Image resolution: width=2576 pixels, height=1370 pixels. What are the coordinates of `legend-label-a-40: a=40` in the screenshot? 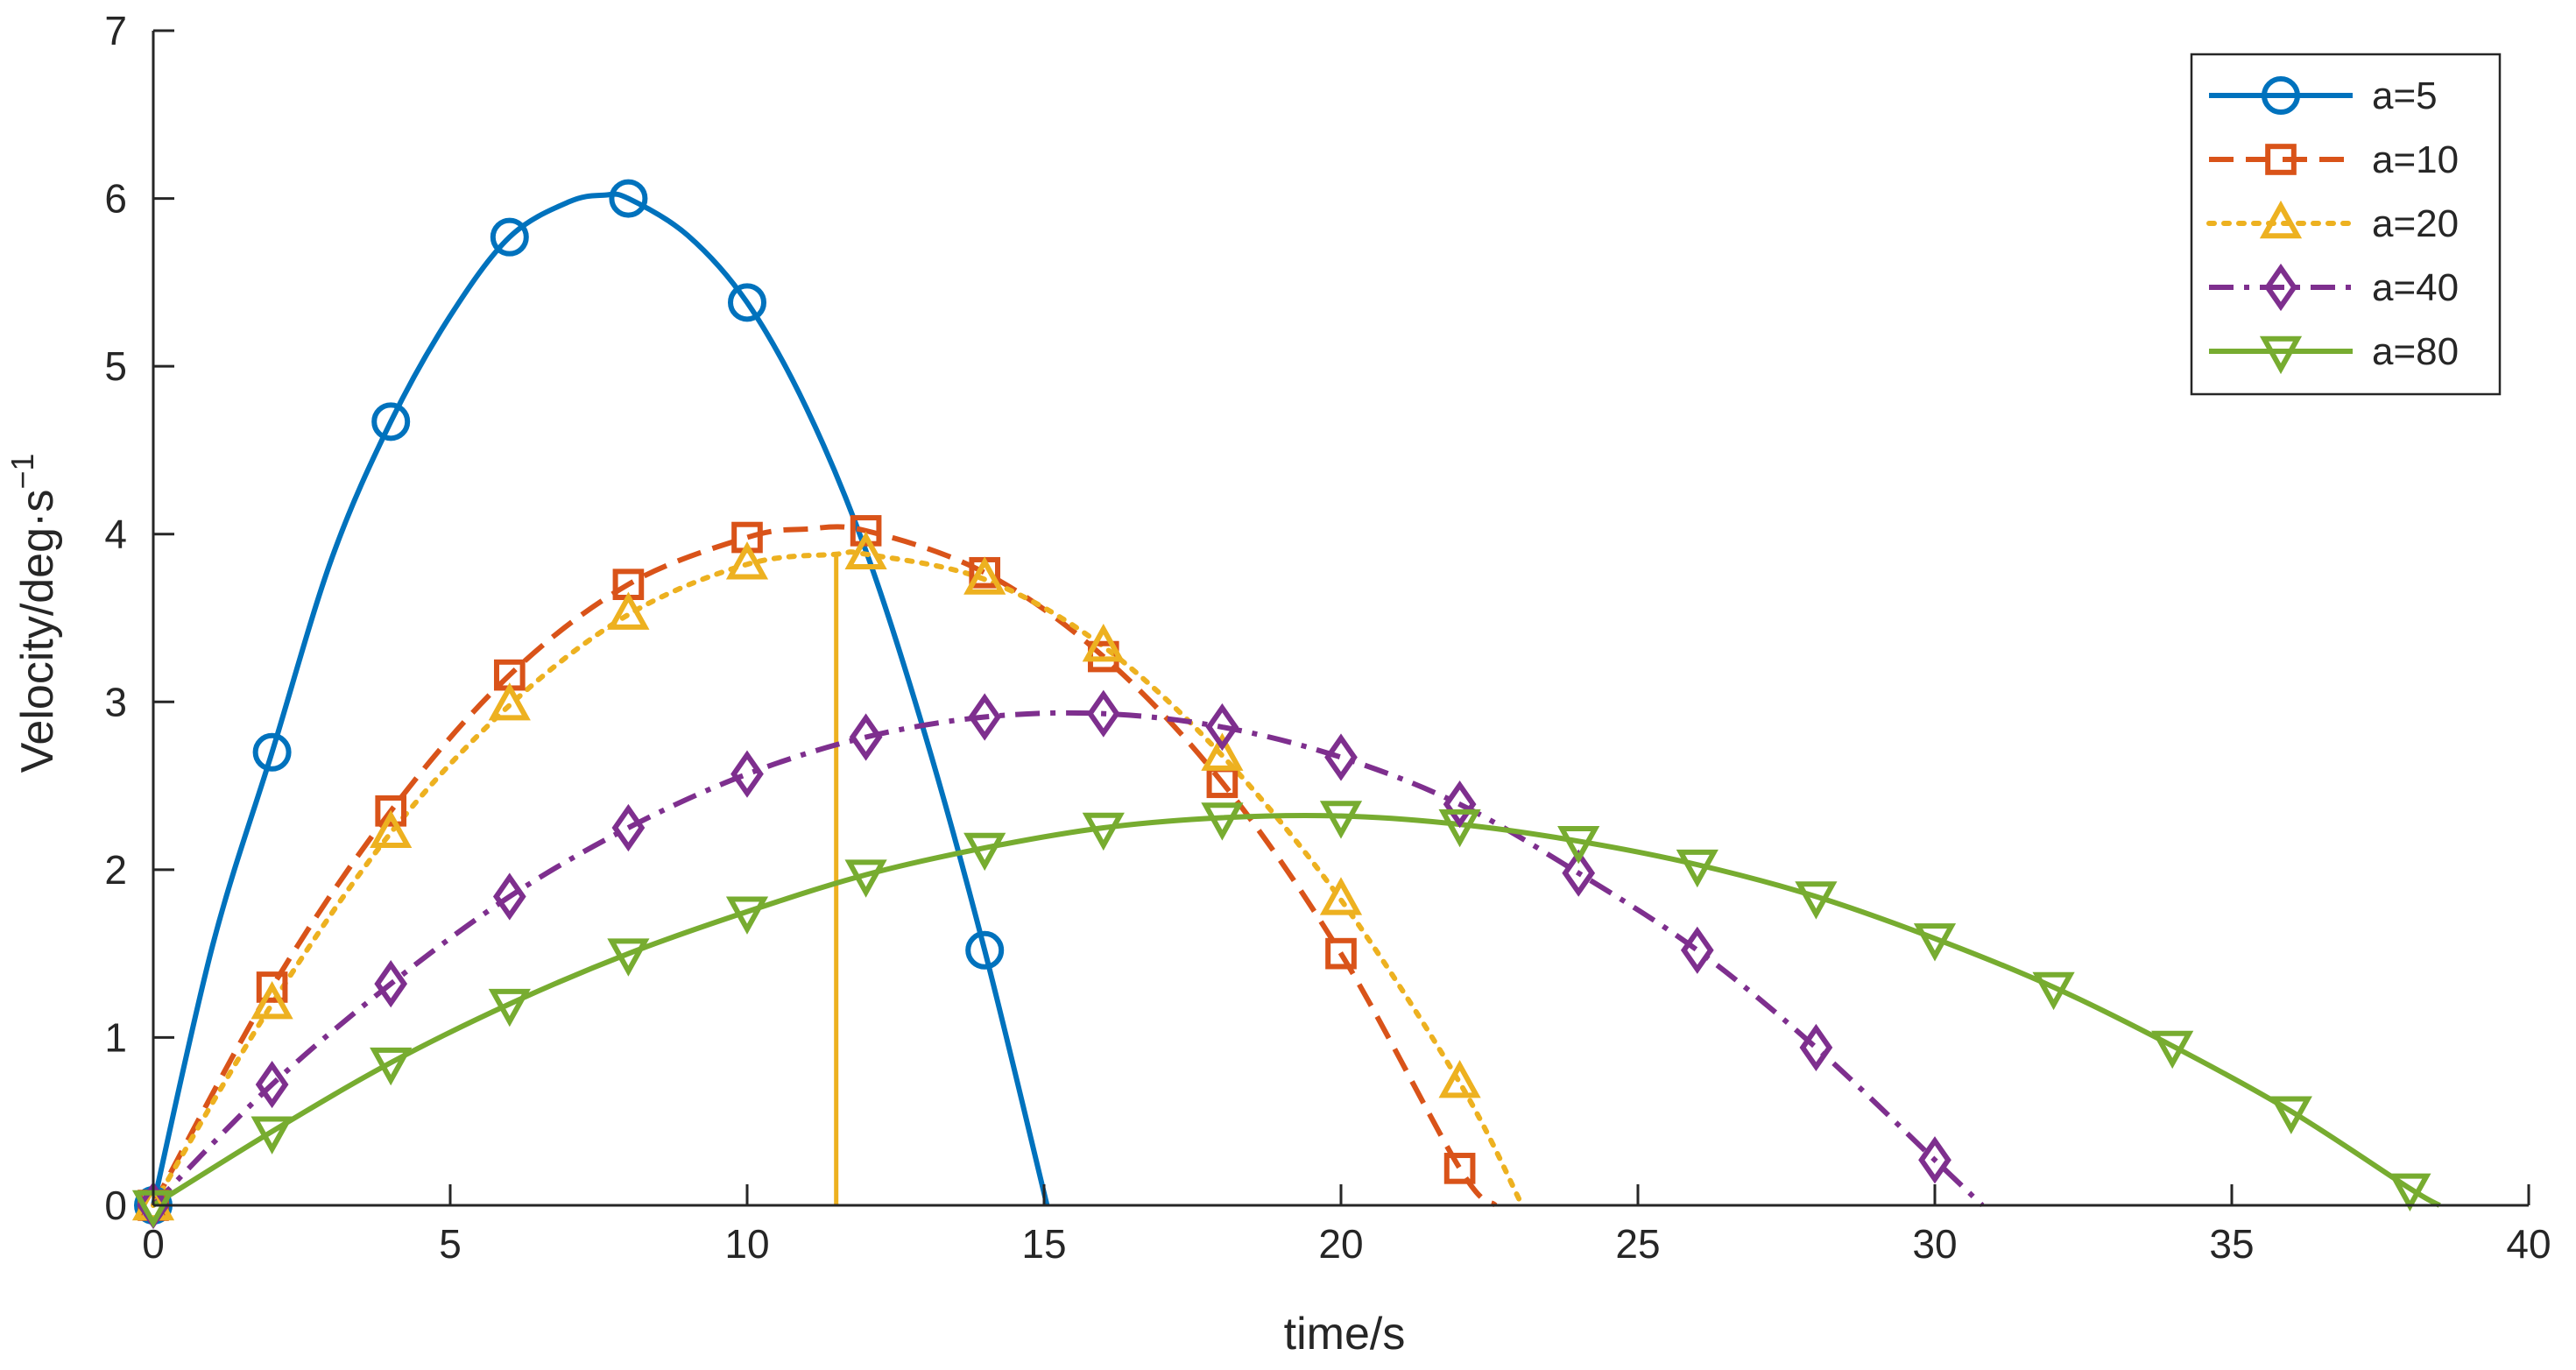 It's located at (2415, 287).